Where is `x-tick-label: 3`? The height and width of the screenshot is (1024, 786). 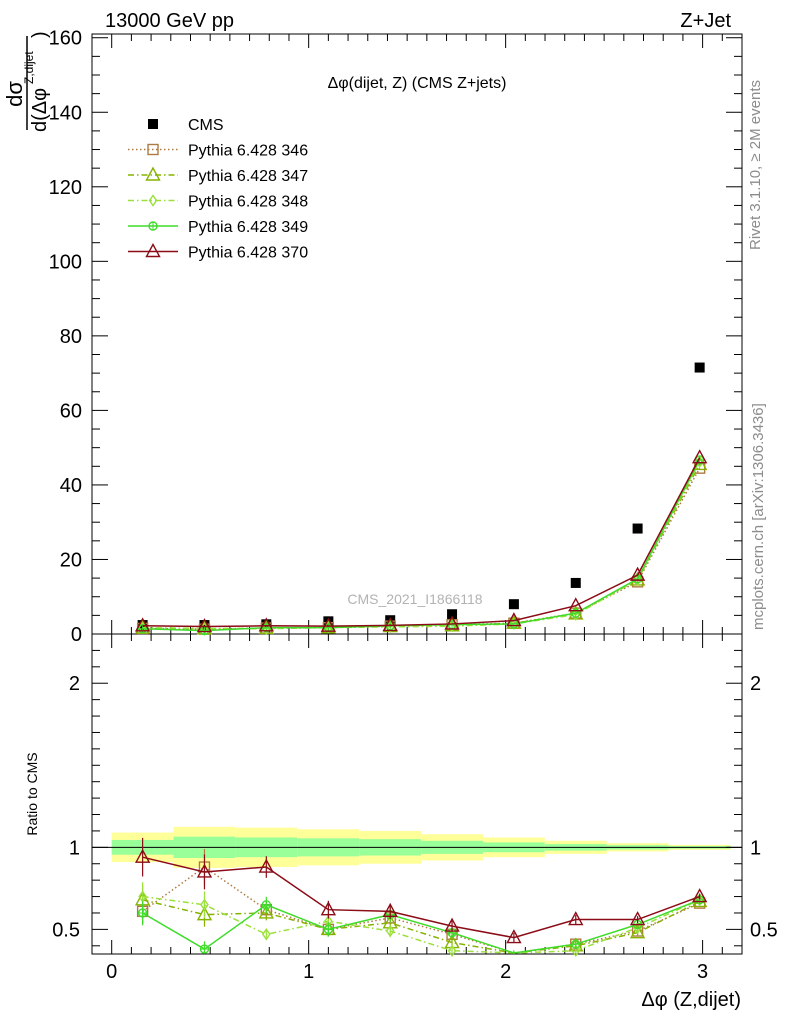
x-tick-label: 3 is located at coordinates (702, 972).